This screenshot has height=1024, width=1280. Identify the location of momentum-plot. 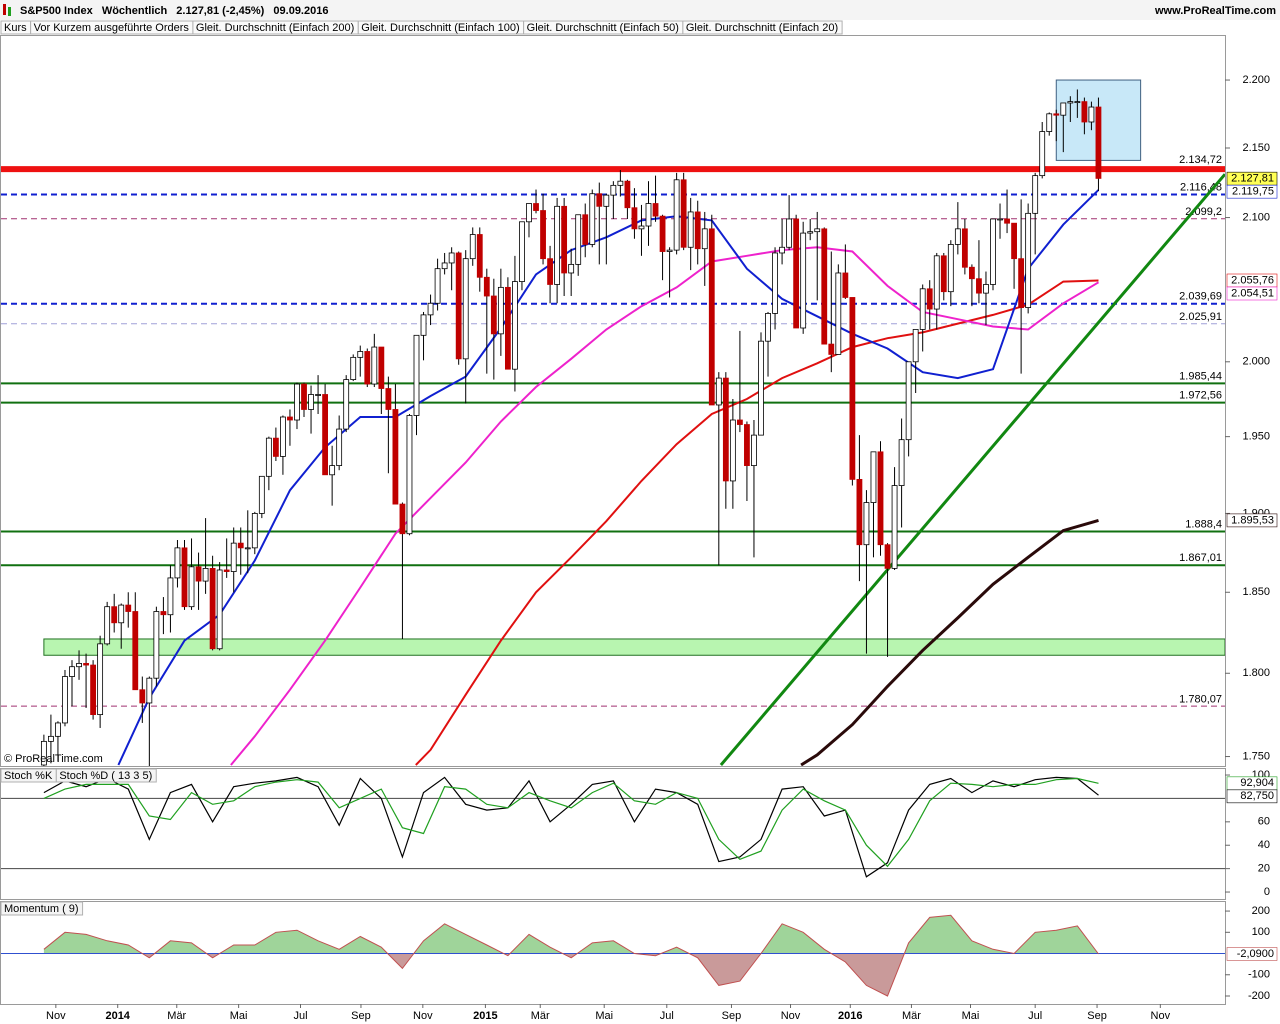
(613, 955).